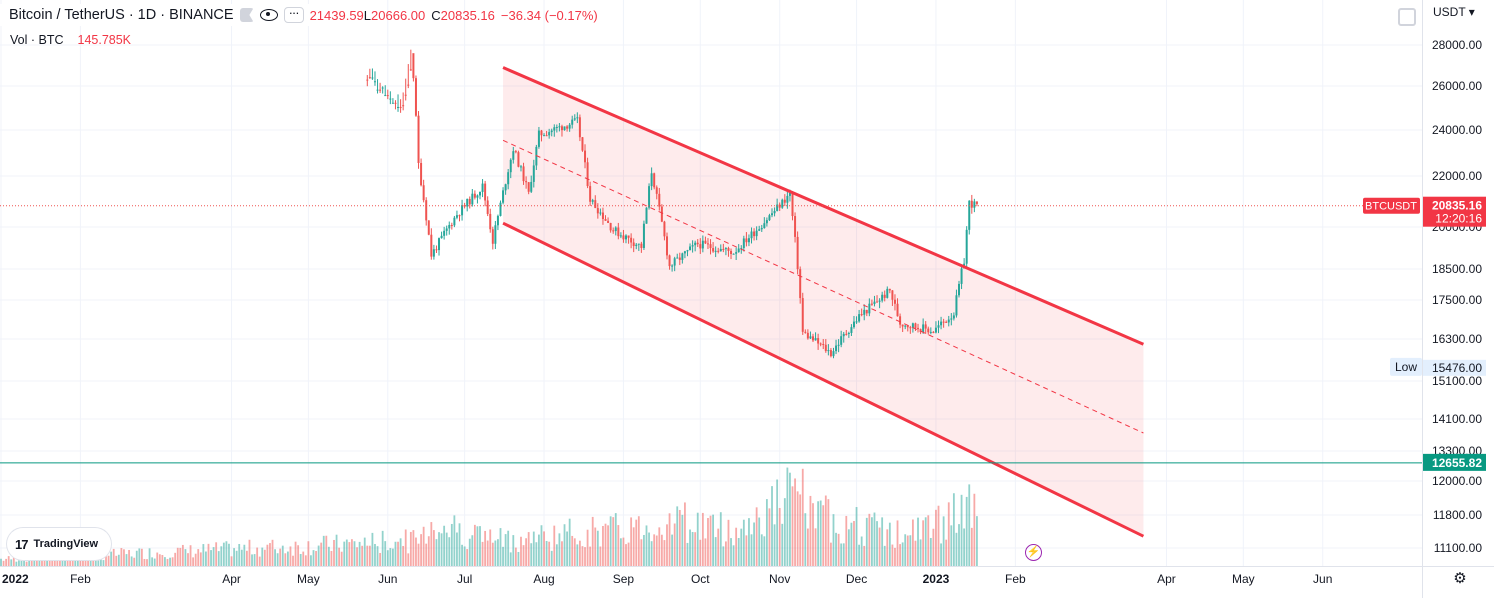  What do you see at coordinates (464, 579) in the screenshot?
I see `time-tick-label: Jul` at bounding box center [464, 579].